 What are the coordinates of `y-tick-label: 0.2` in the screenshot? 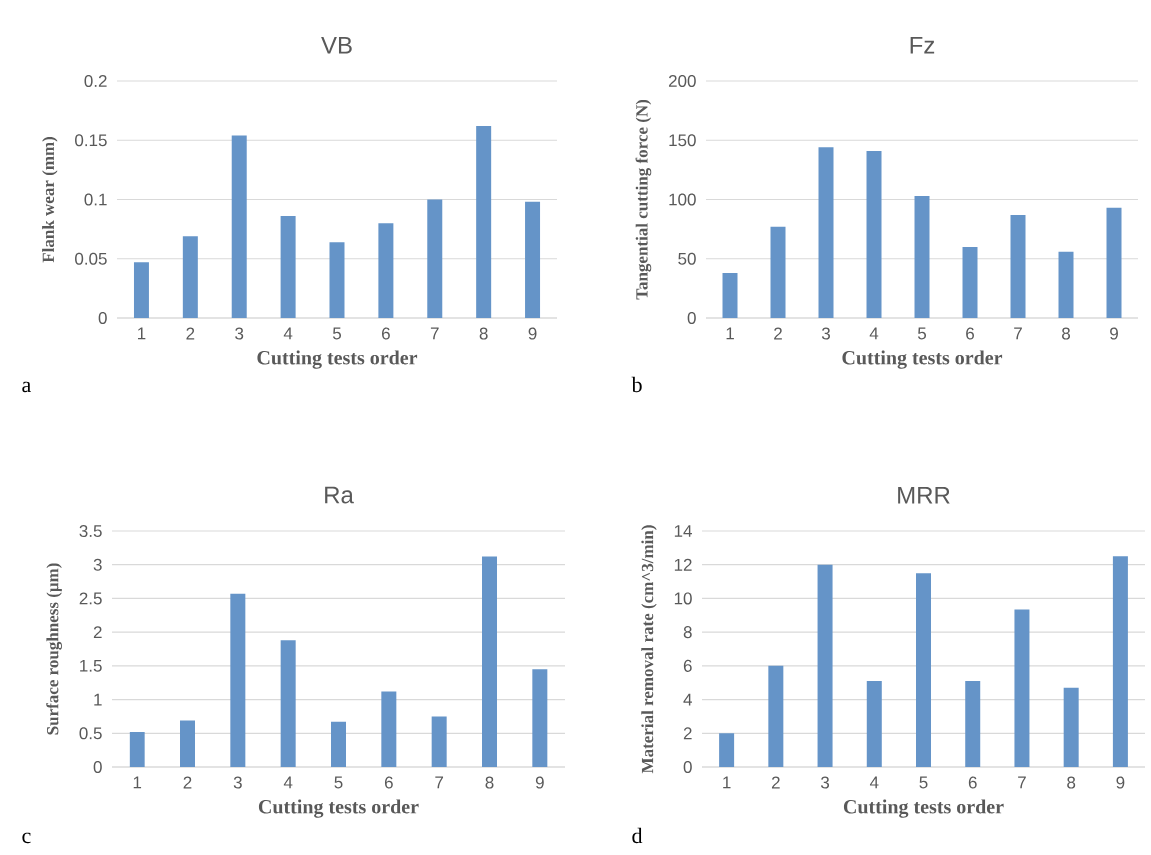 It's located at (95, 81).